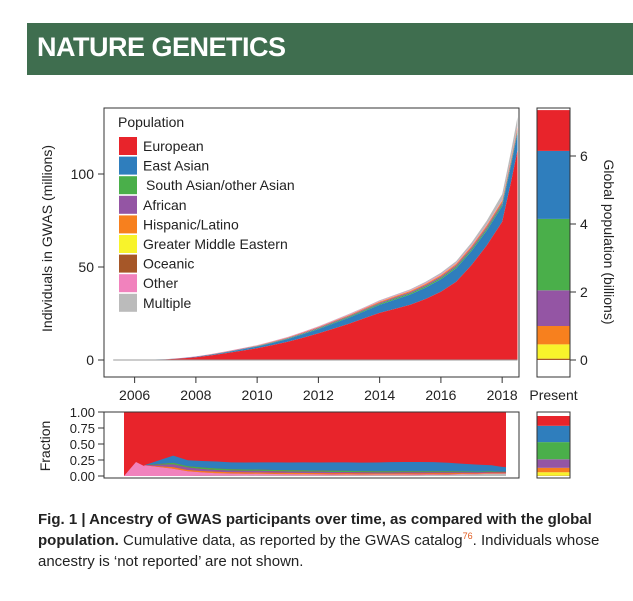 The image size is (633, 601). I want to click on fraction-plot-frame, so click(311, 445).